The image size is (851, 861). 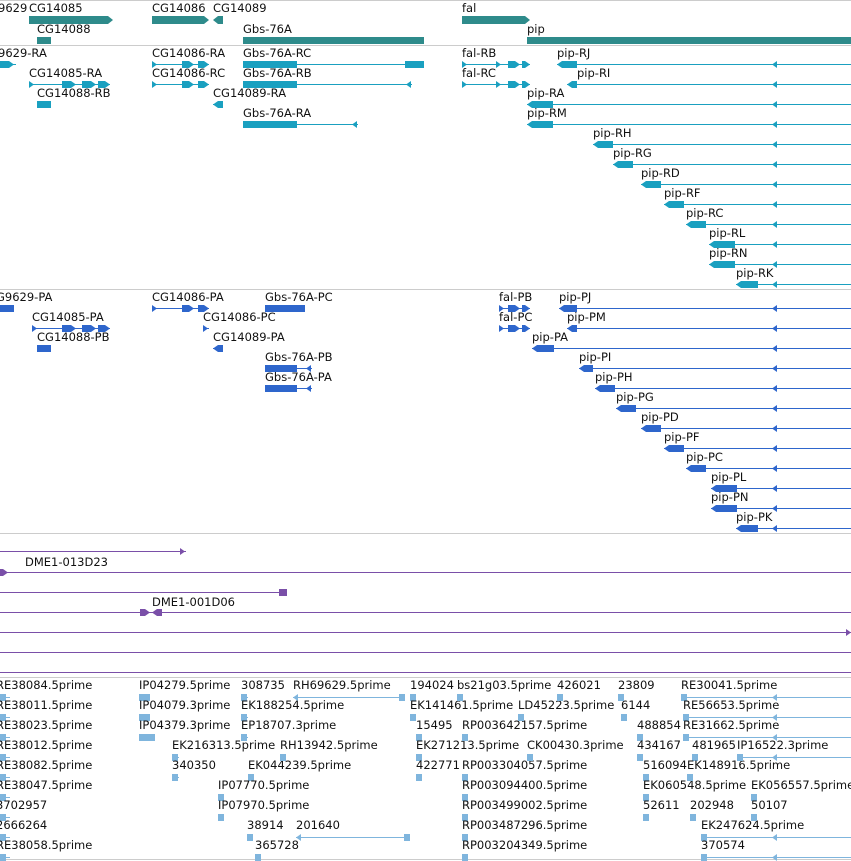 I want to click on feature-transcripts: CG14088-RB, so click(x=74, y=97).